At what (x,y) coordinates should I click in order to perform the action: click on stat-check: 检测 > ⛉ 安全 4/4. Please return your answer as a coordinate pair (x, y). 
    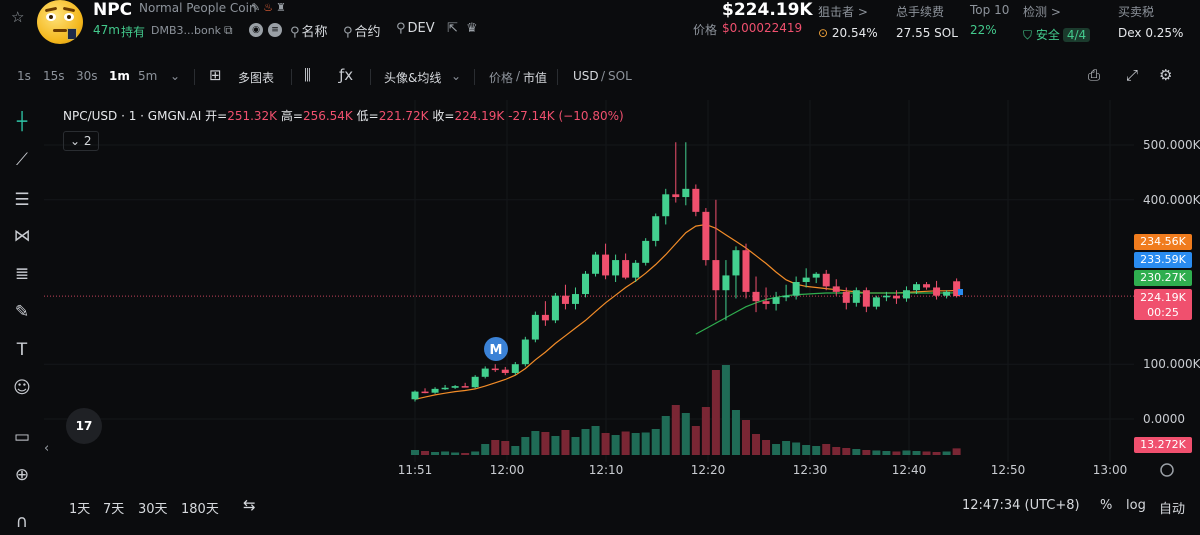
    Looking at the image, I should click on (1057, 23).